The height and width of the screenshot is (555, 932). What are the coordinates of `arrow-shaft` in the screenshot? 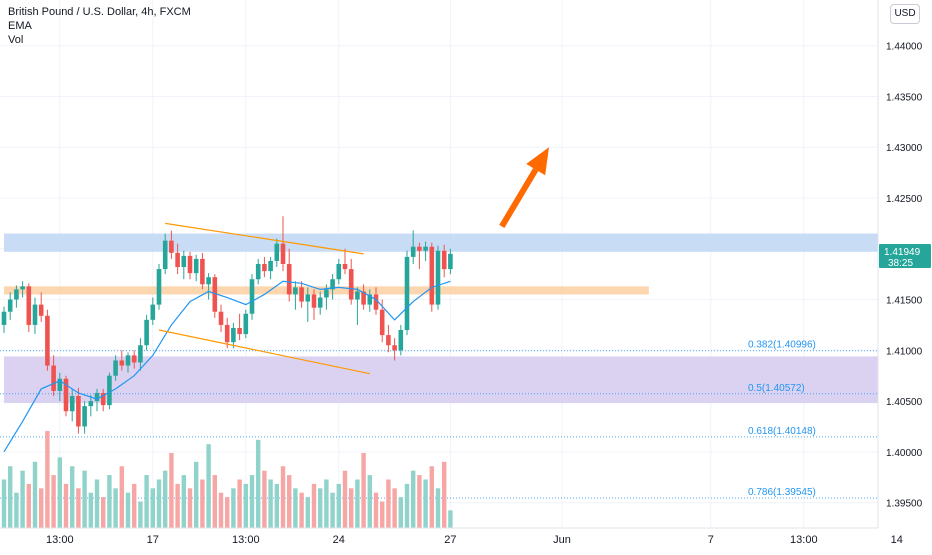 It's located at (519, 198).